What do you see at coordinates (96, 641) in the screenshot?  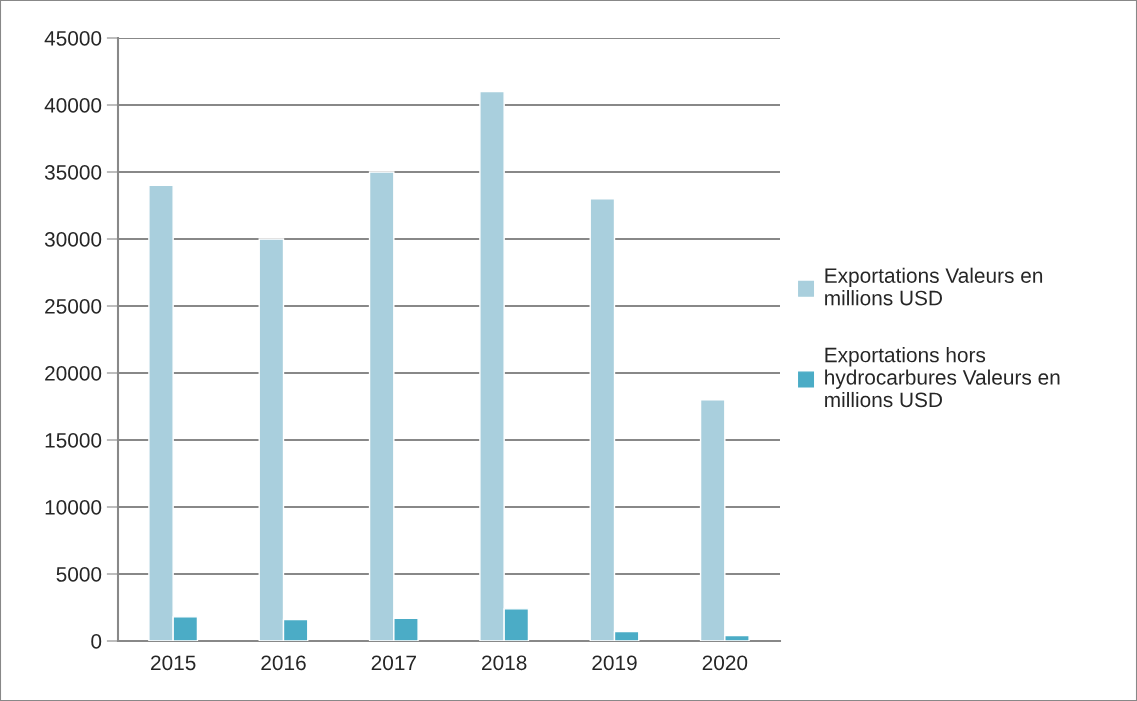 I see `y-tick-label: 0` at bounding box center [96, 641].